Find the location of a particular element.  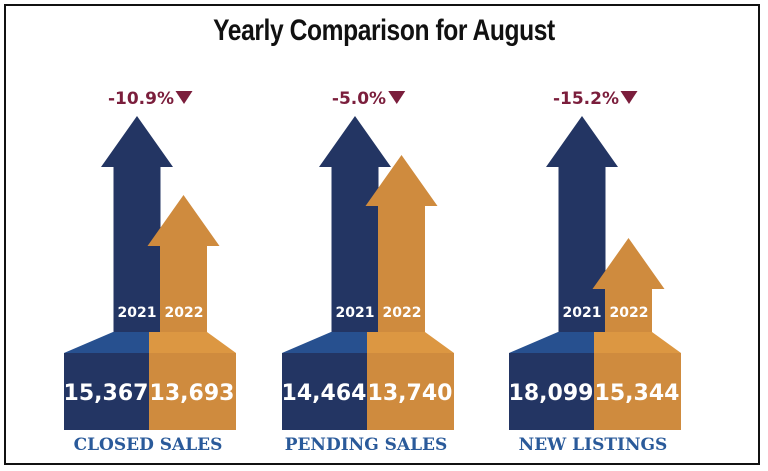

value-2022: 13,693 is located at coordinates (192, 393).